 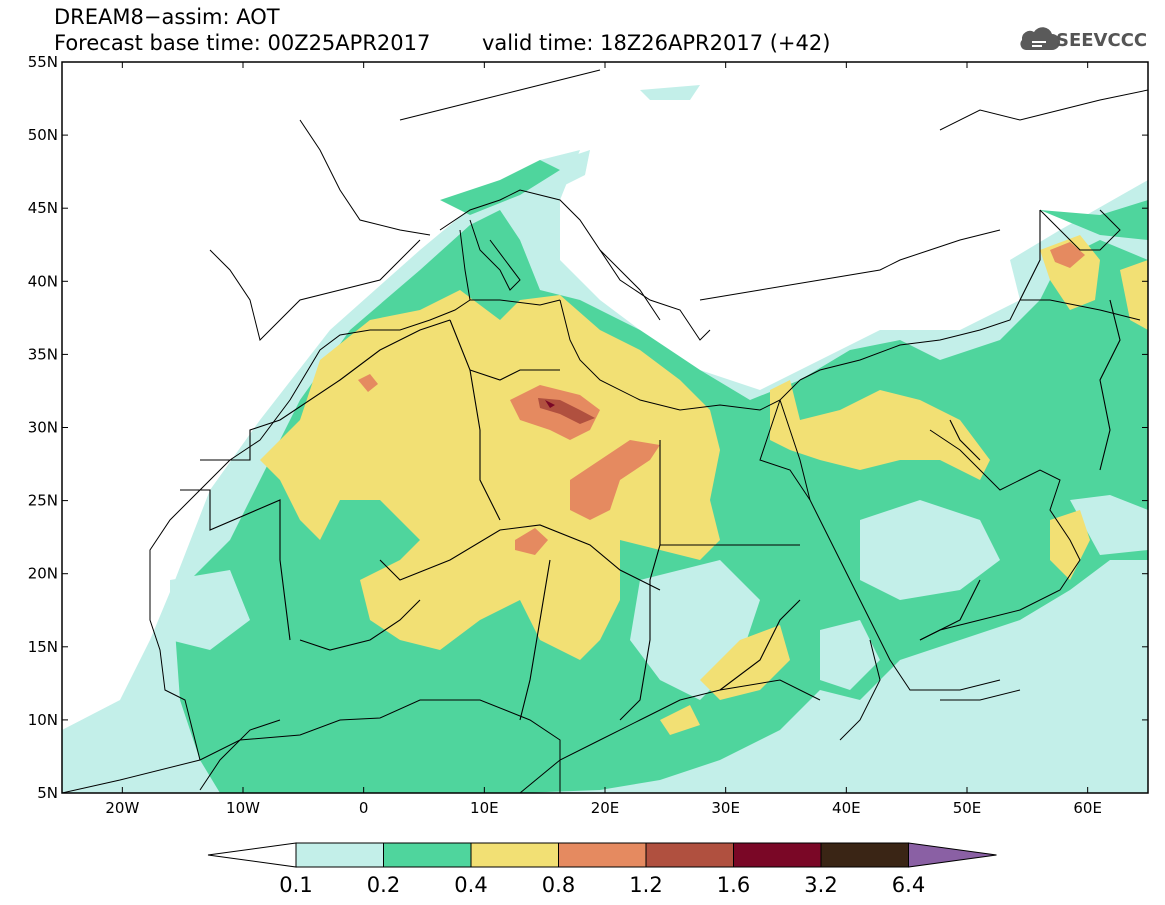 What do you see at coordinates (43, 62) in the screenshot?
I see `lat-tick-label: 55N` at bounding box center [43, 62].